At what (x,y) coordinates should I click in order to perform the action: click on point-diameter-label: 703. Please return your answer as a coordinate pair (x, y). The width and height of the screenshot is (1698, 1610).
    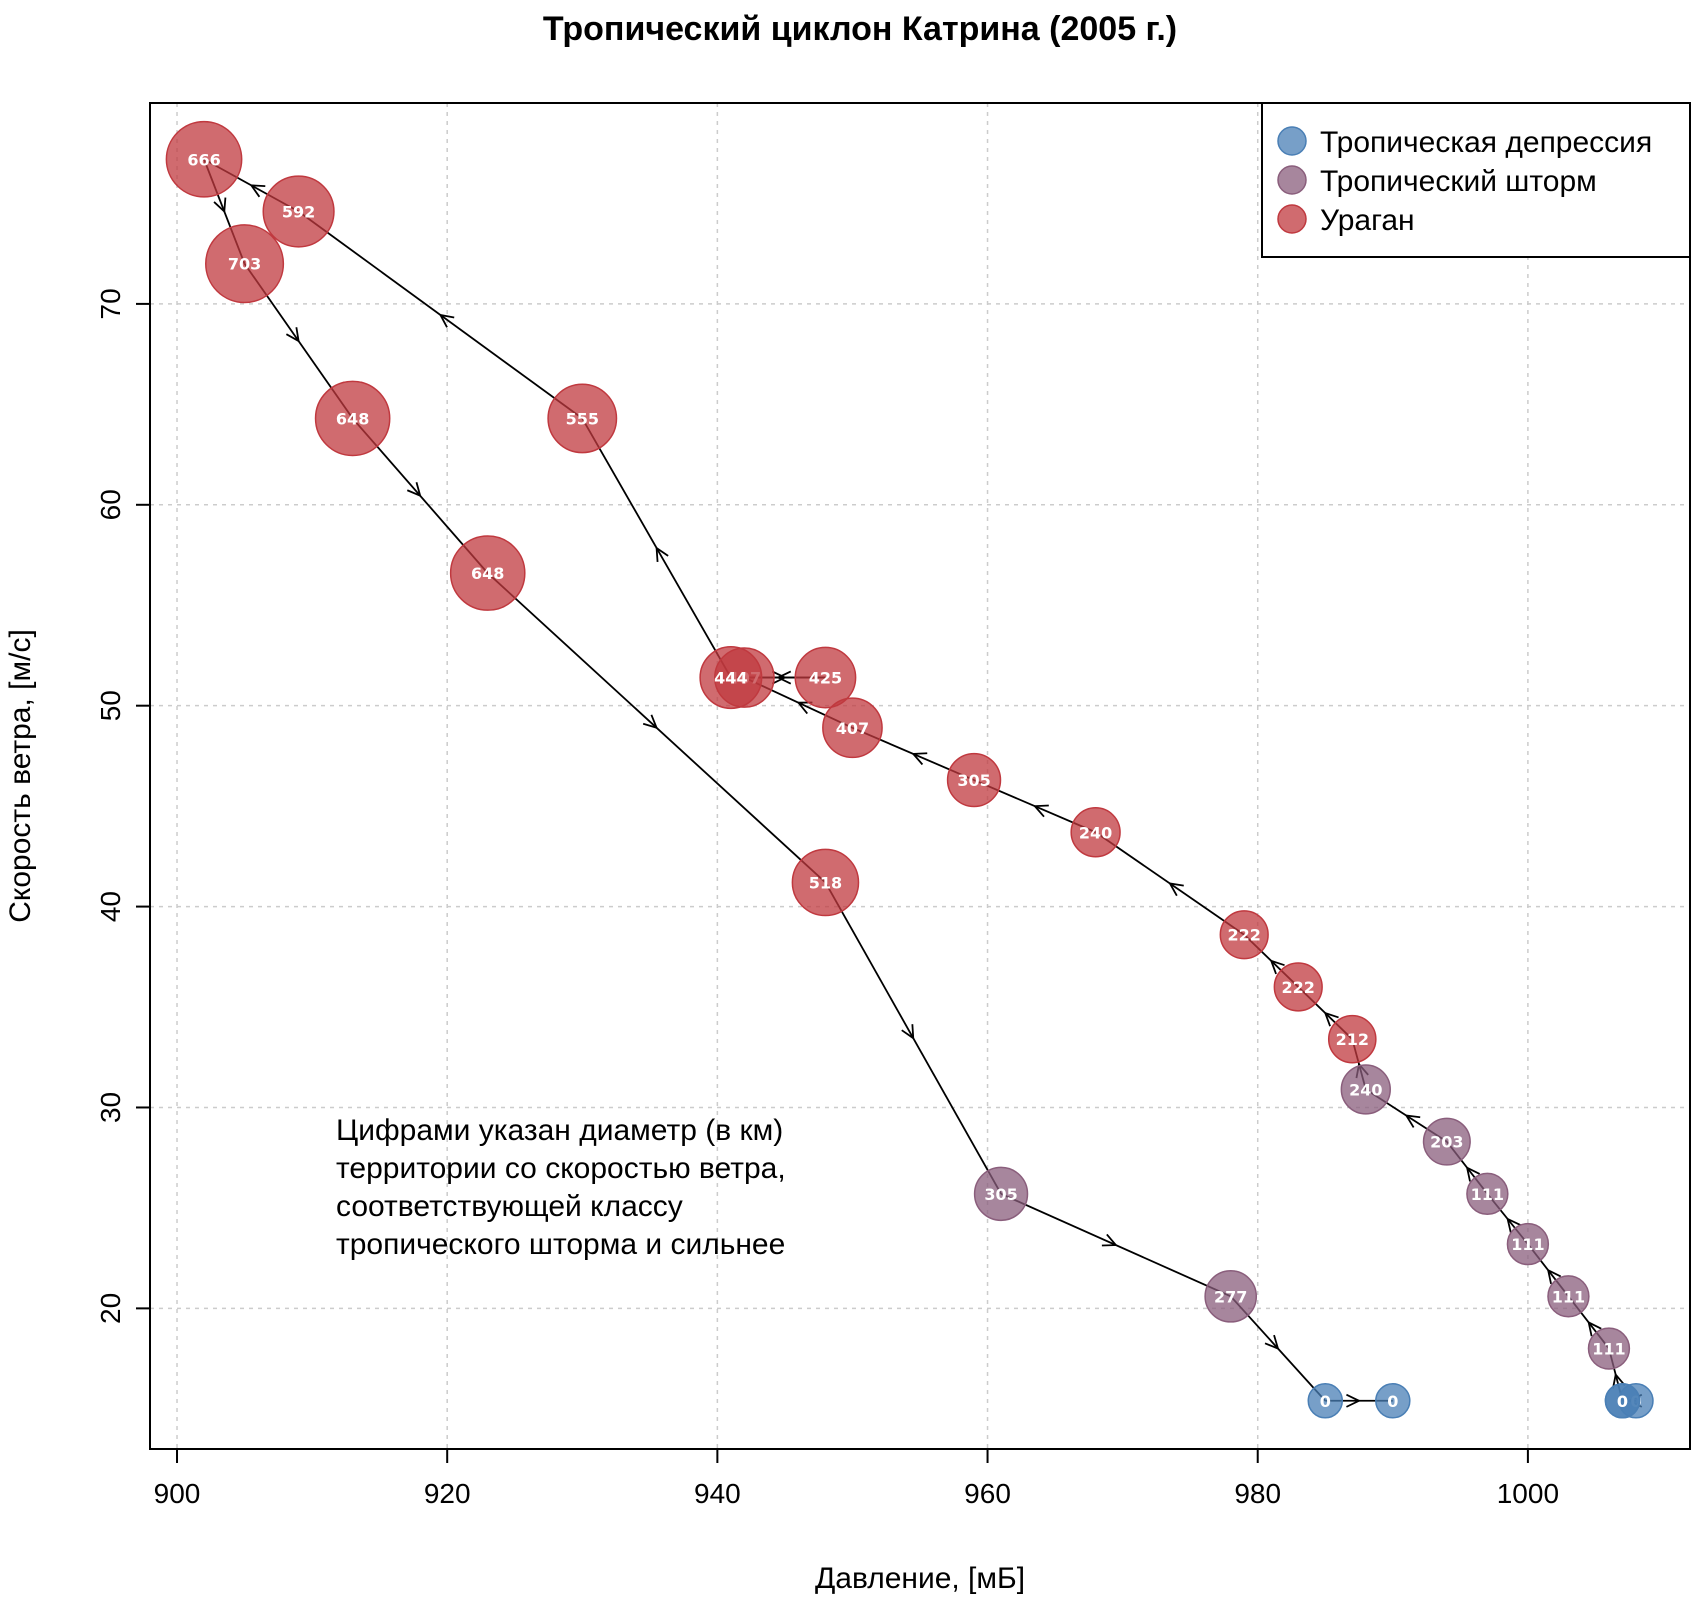
    Looking at the image, I should click on (244, 264).